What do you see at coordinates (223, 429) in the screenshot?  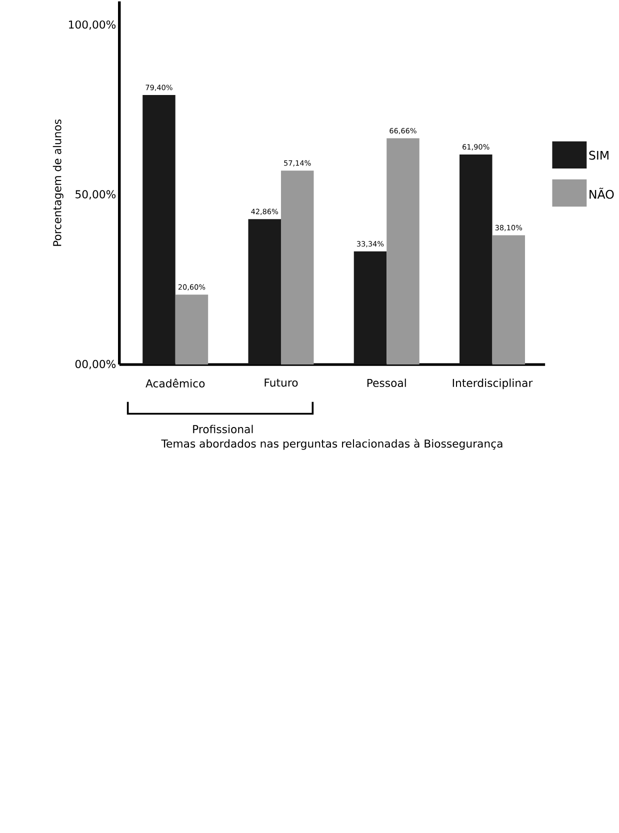 I see `text: Profissional` at bounding box center [223, 429].